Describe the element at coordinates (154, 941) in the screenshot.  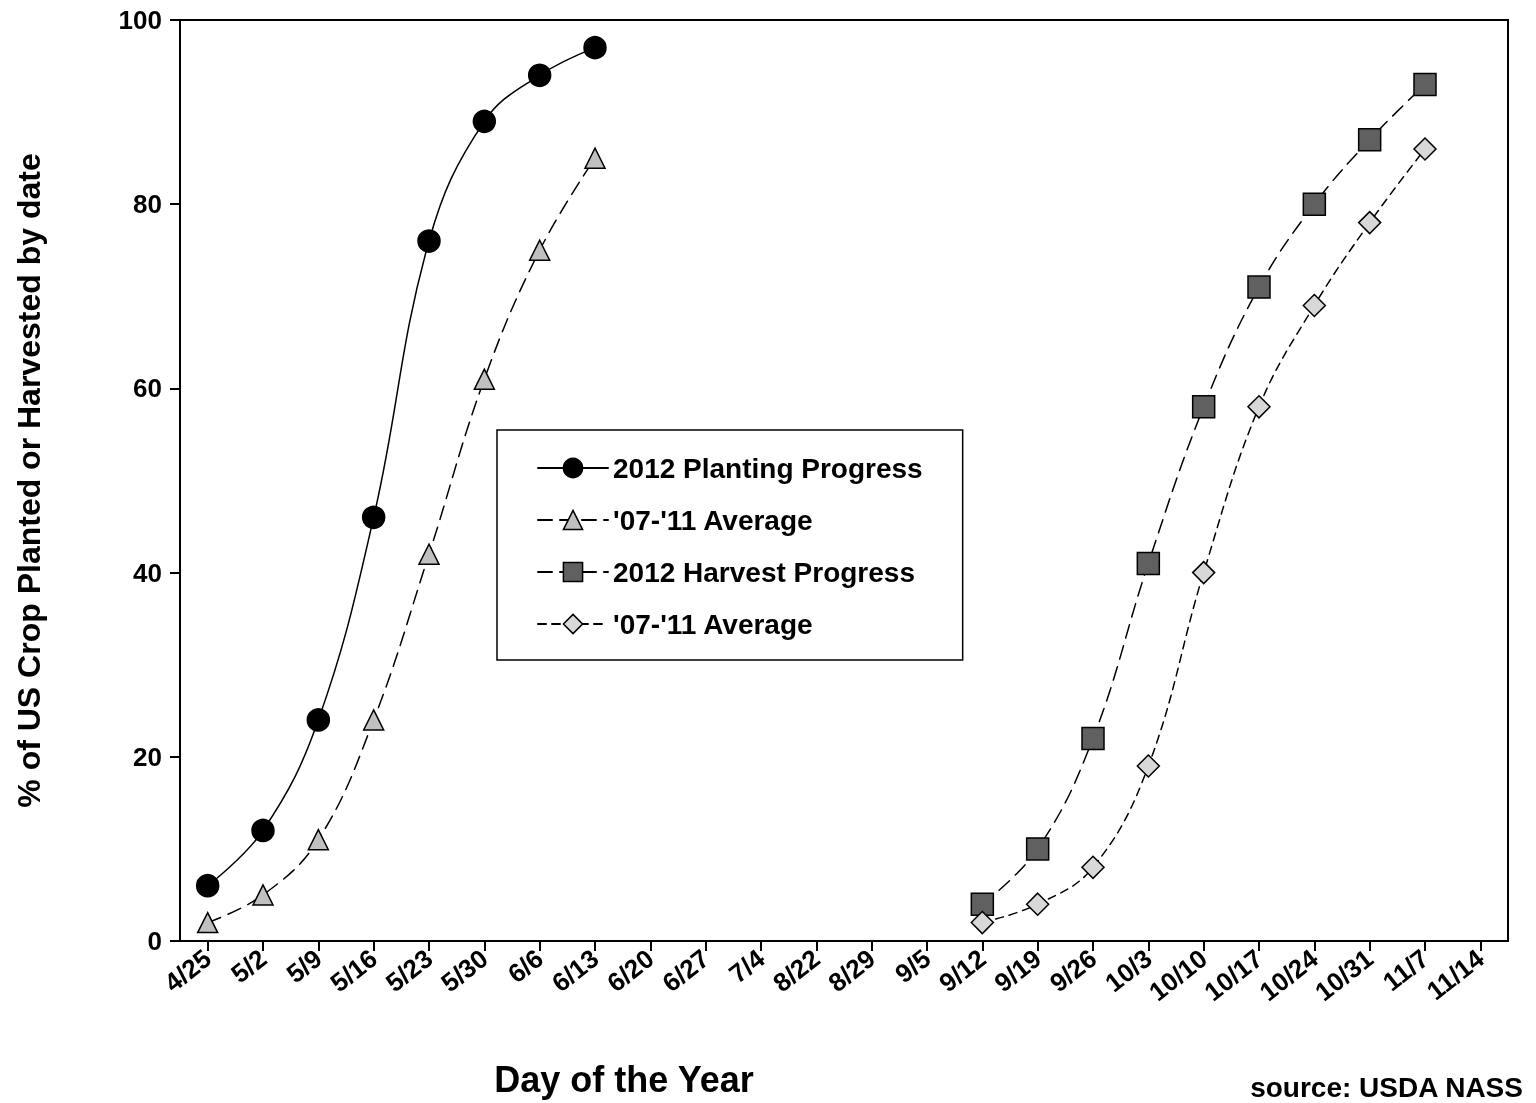
I see `y-tick-label: 0` at that location.